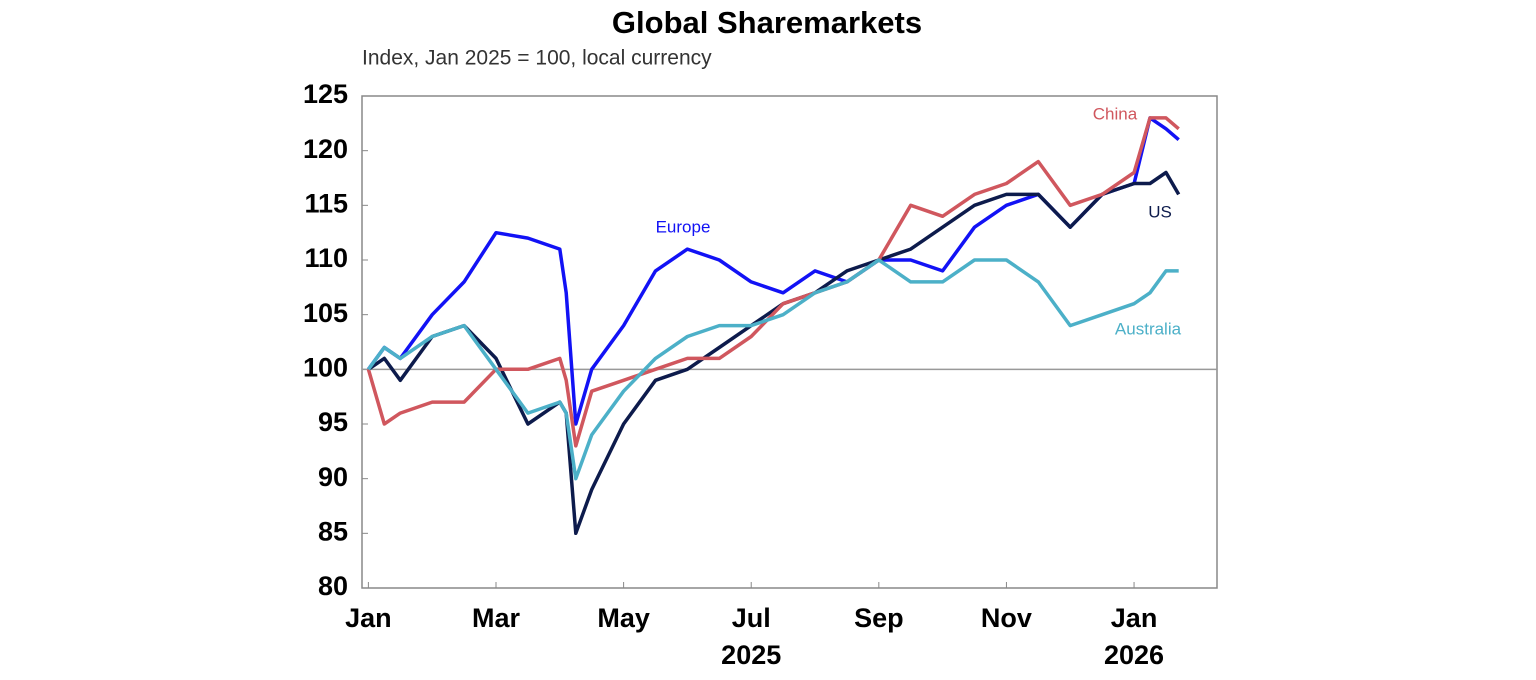 This screenshot has width=1536, height=680. I want to click on x-tick-label: Mar, so click(496, 618).